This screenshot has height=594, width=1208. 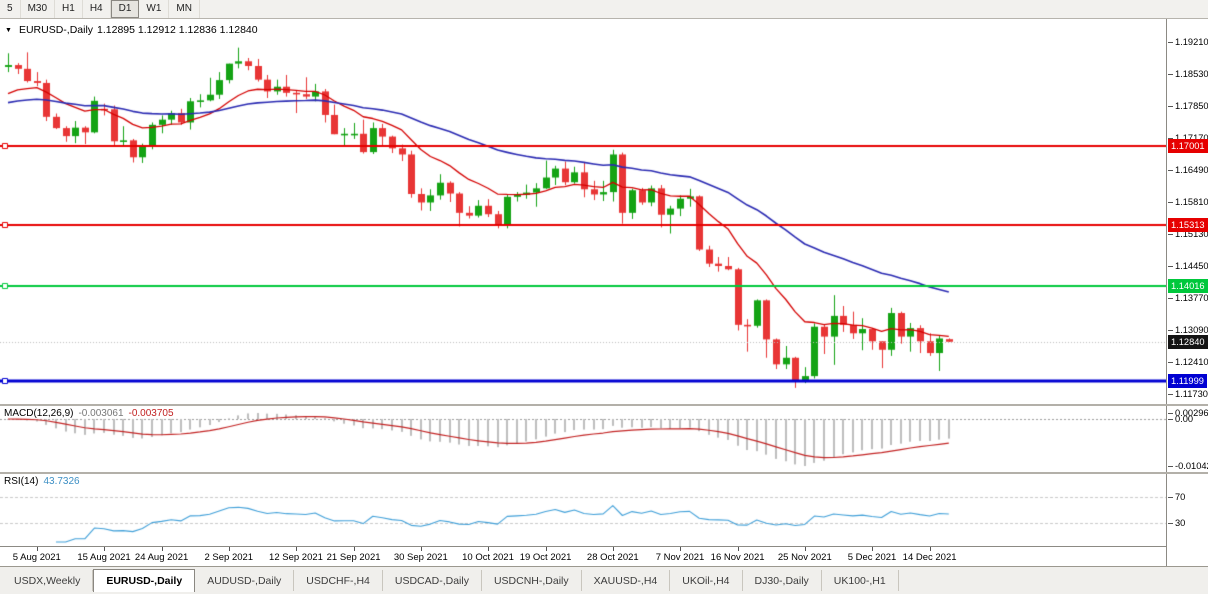 I want to click on chart-tab-audusd-daily: AUDUSD-,Daily, so click(x=245, y=580).